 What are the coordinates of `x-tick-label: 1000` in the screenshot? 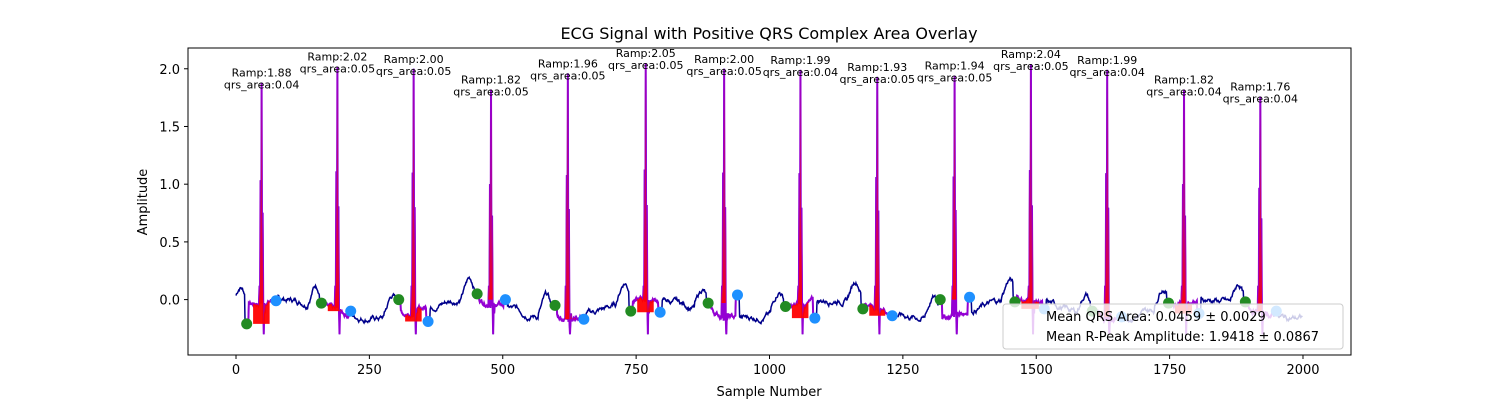 It's located at (769, 370).